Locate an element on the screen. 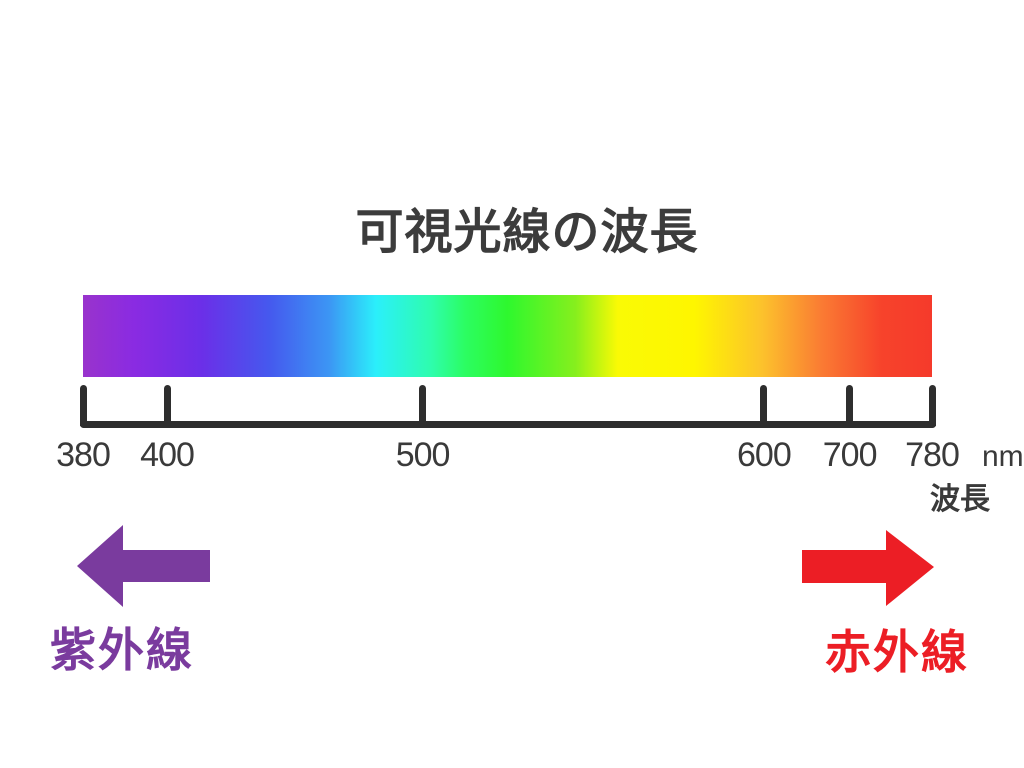 The height and width of the screenshot is (768, 1024). spectrum-gradient-bar is located at coordinates (507, 336).